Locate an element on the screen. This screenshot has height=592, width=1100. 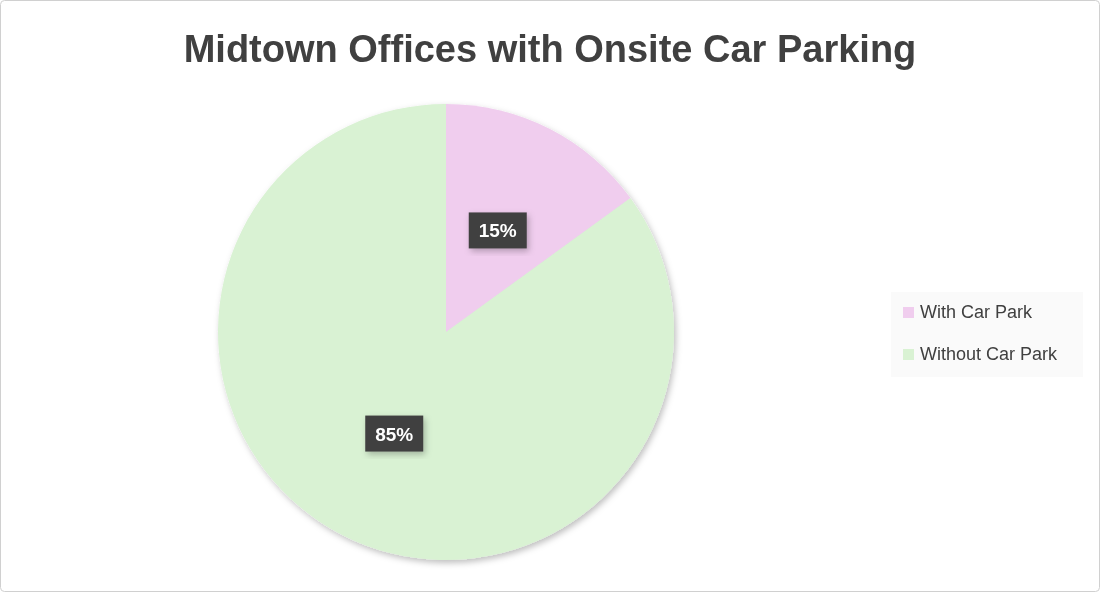
chart-title: Midtown Offices with Onsite Car Parking is located at coordinates (550, 49).